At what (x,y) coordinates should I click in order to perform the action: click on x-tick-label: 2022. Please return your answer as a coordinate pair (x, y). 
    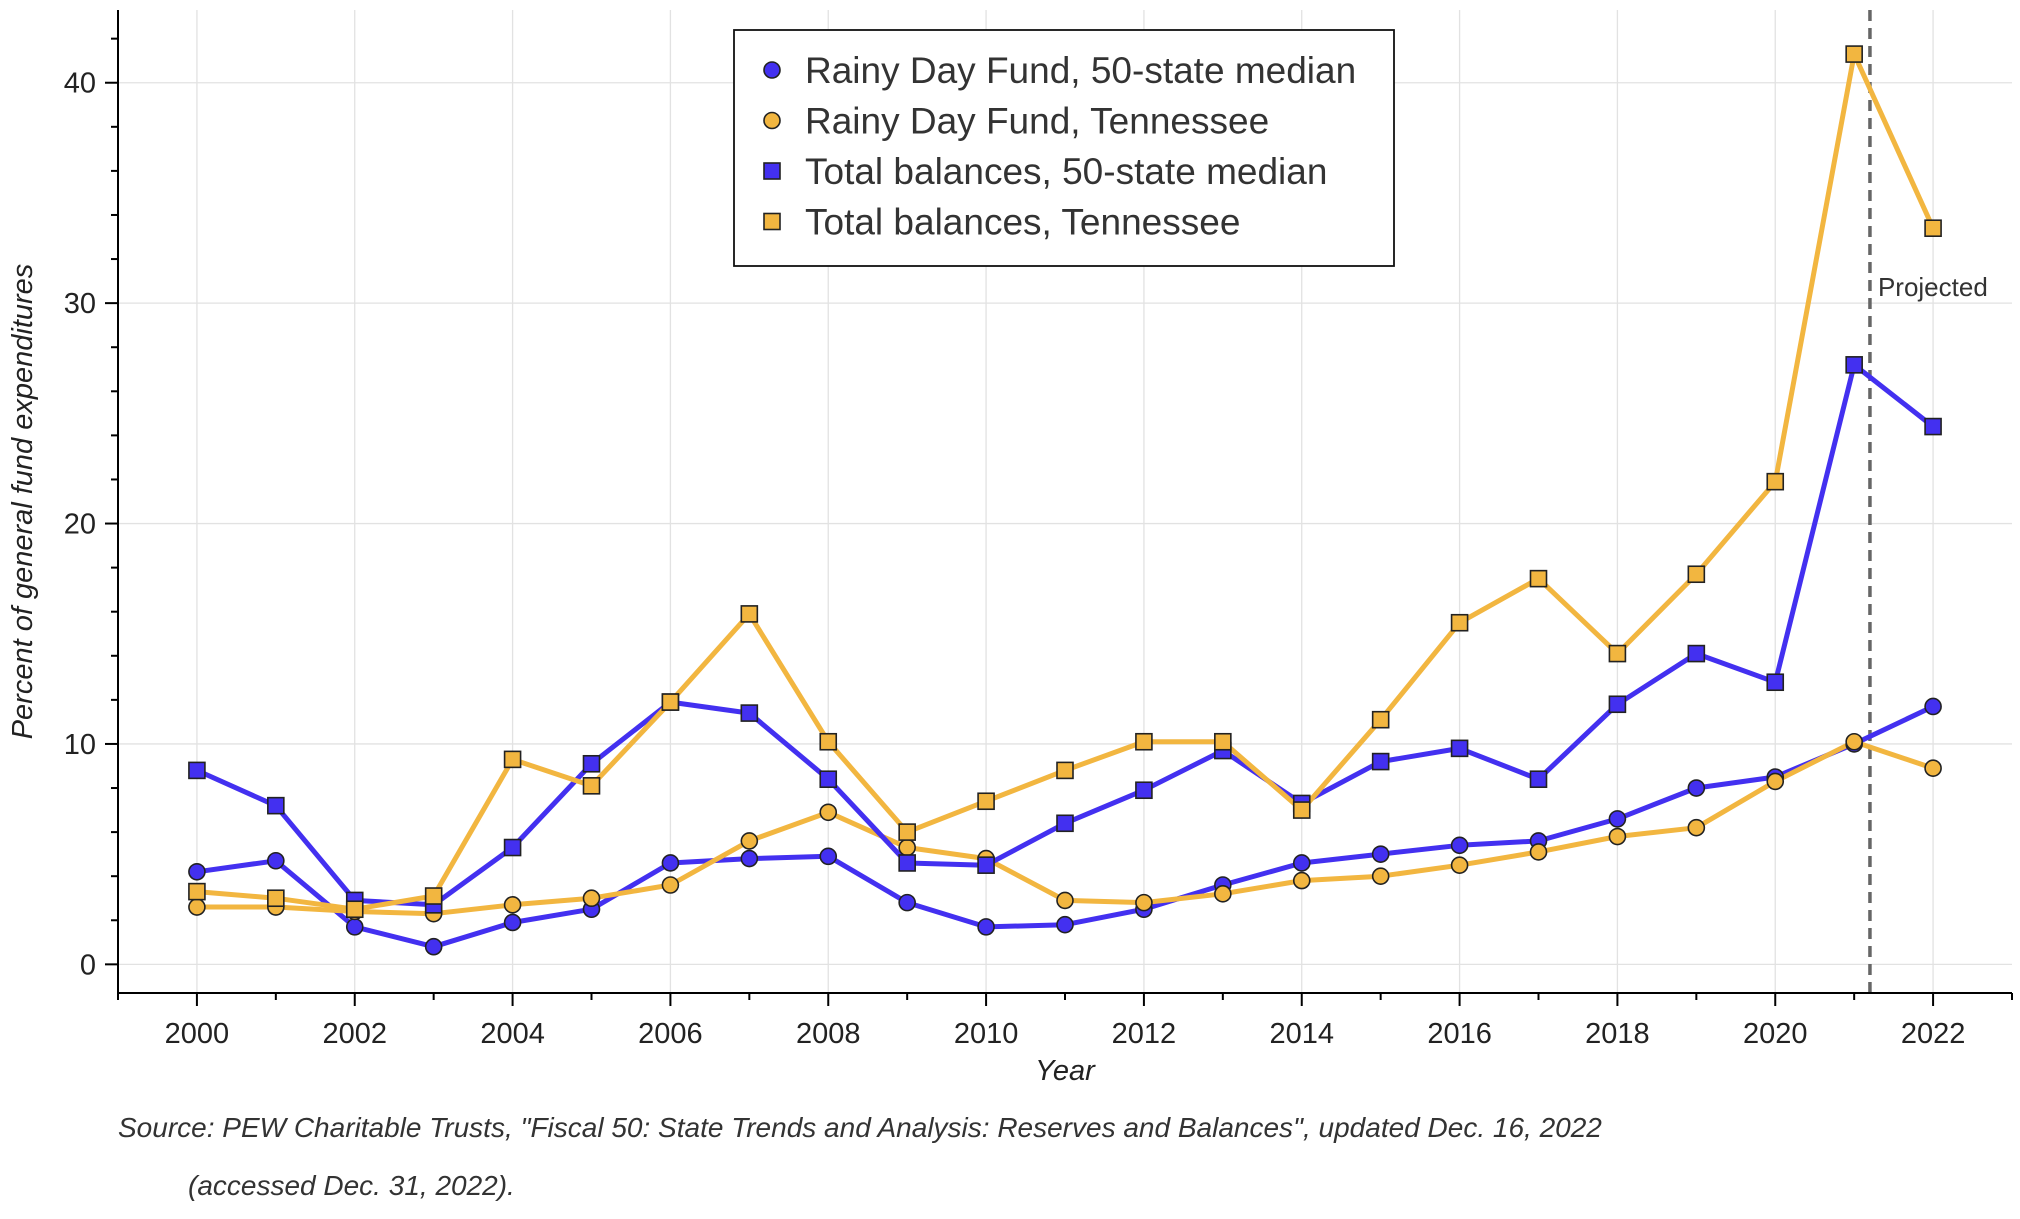
    Looking at the image, I should click on (1933, 1034).